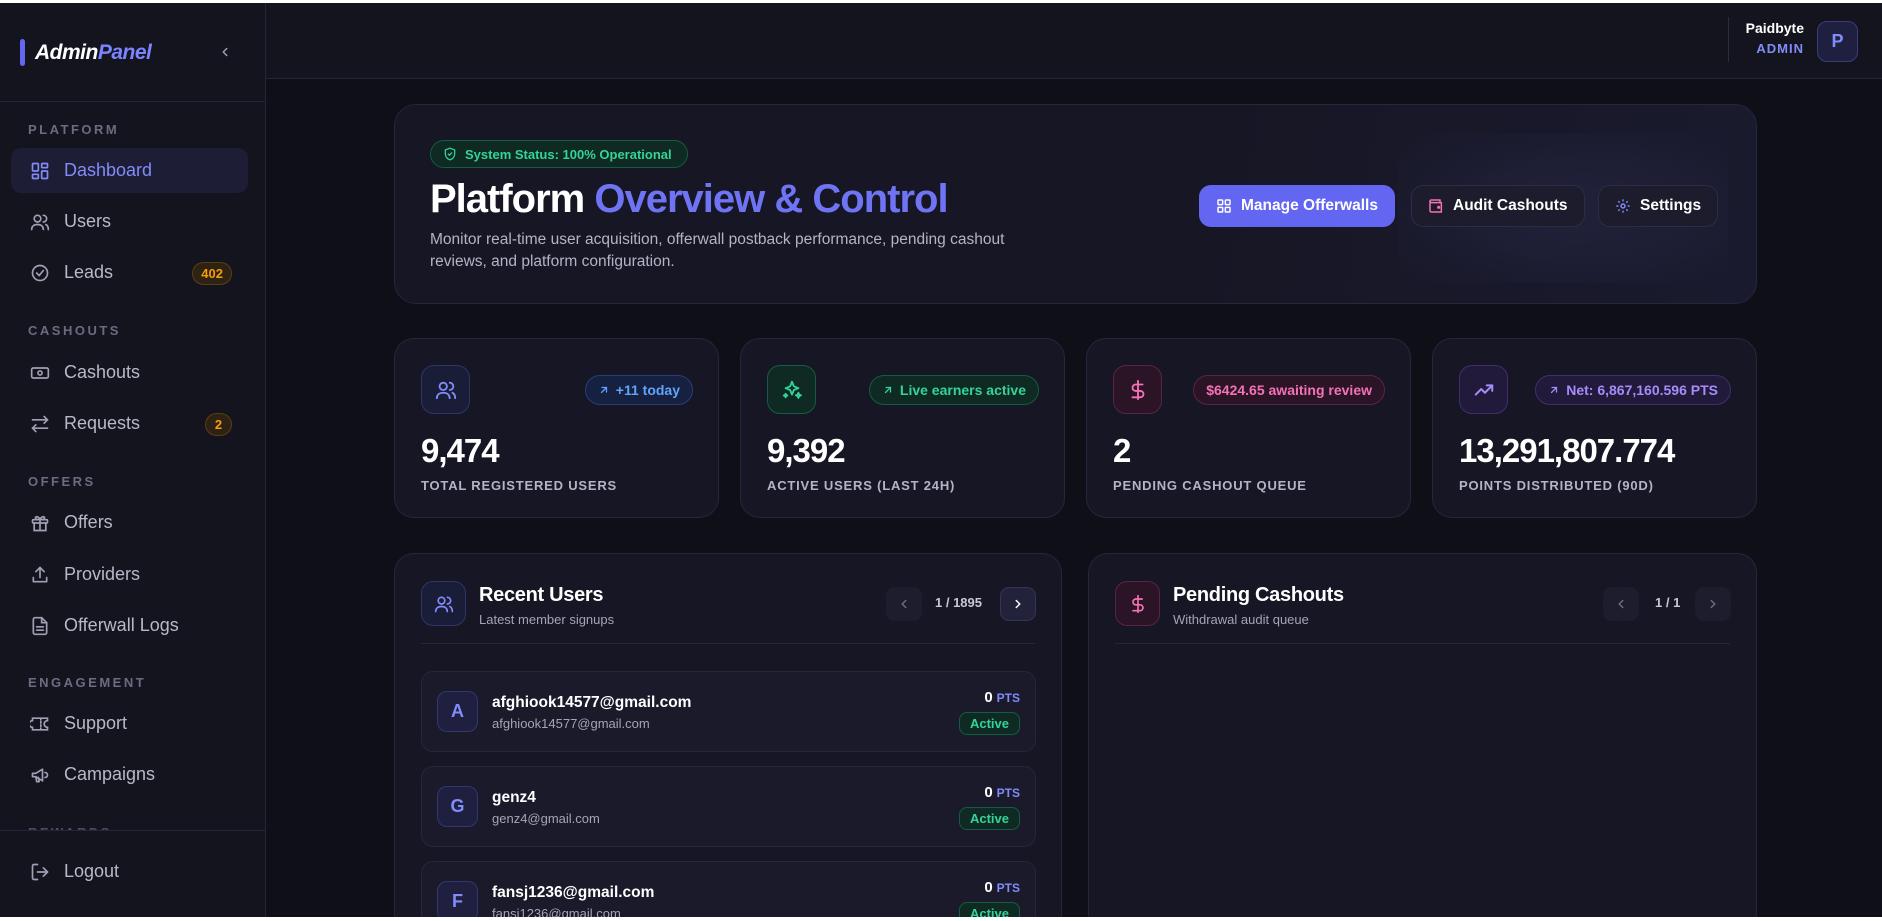 Image resolution: width=1882 pixels, height=921 pixels. I want to click on check-circle-icon, so click(40, 273).